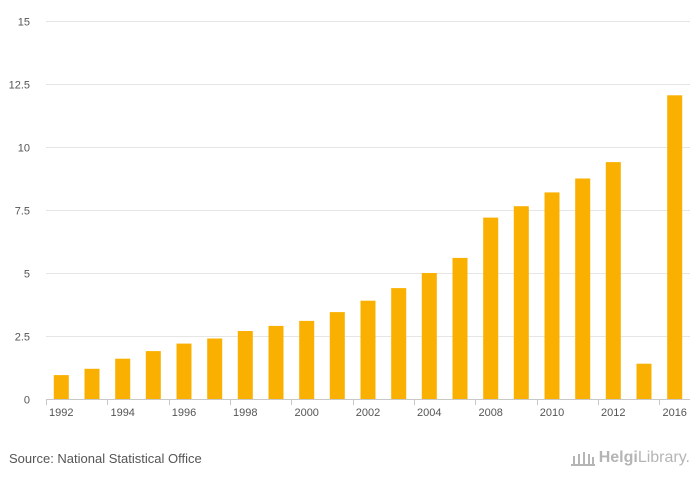  Describe the element at coordinates (245, 365) in the screenshot. I see `bar-1998` at that location.